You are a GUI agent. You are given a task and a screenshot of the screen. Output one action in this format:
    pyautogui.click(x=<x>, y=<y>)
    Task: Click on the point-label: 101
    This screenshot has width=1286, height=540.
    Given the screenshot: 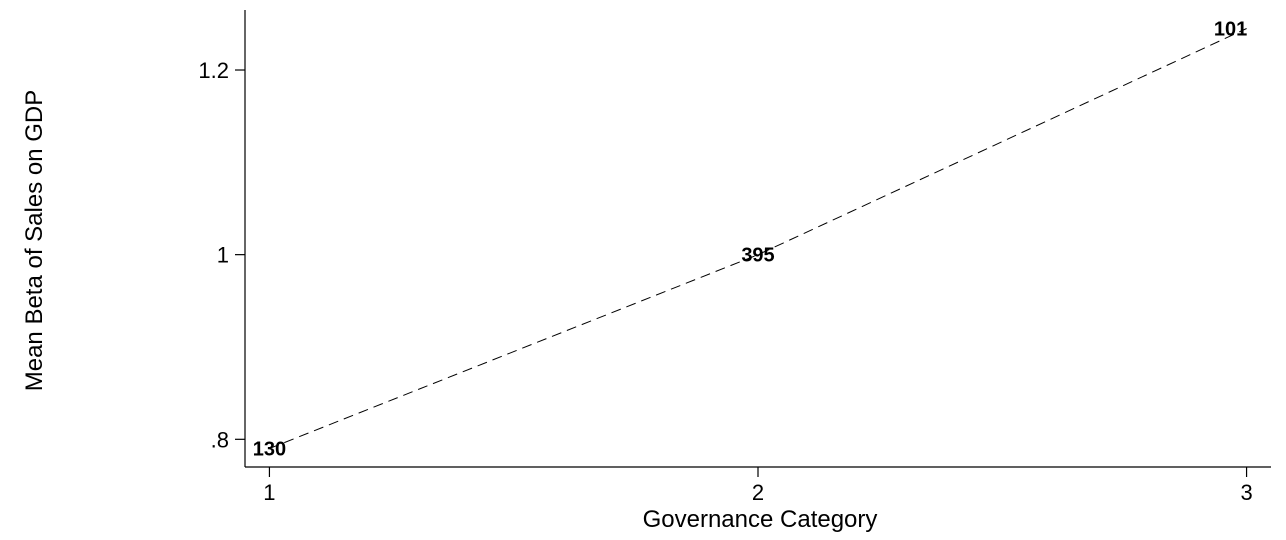 What is the action you would take?
    pyautogui.click(x=1230, y=29)
    